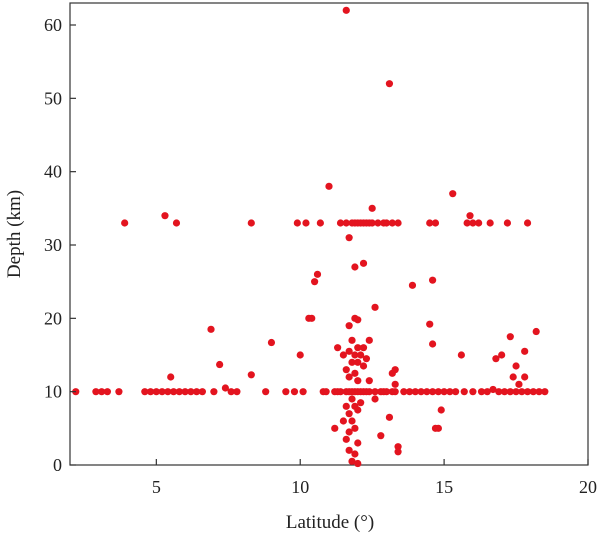  Describe the element at coordinates (444, 487) in the screenshot. I see `x-tick-label: 15` at that location.